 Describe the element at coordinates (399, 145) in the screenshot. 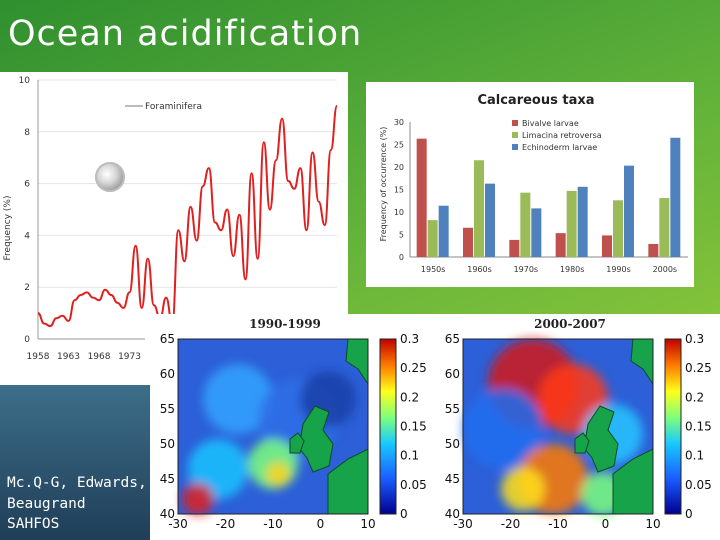

I see `calcareous-y-tick-label: 25` at that location.